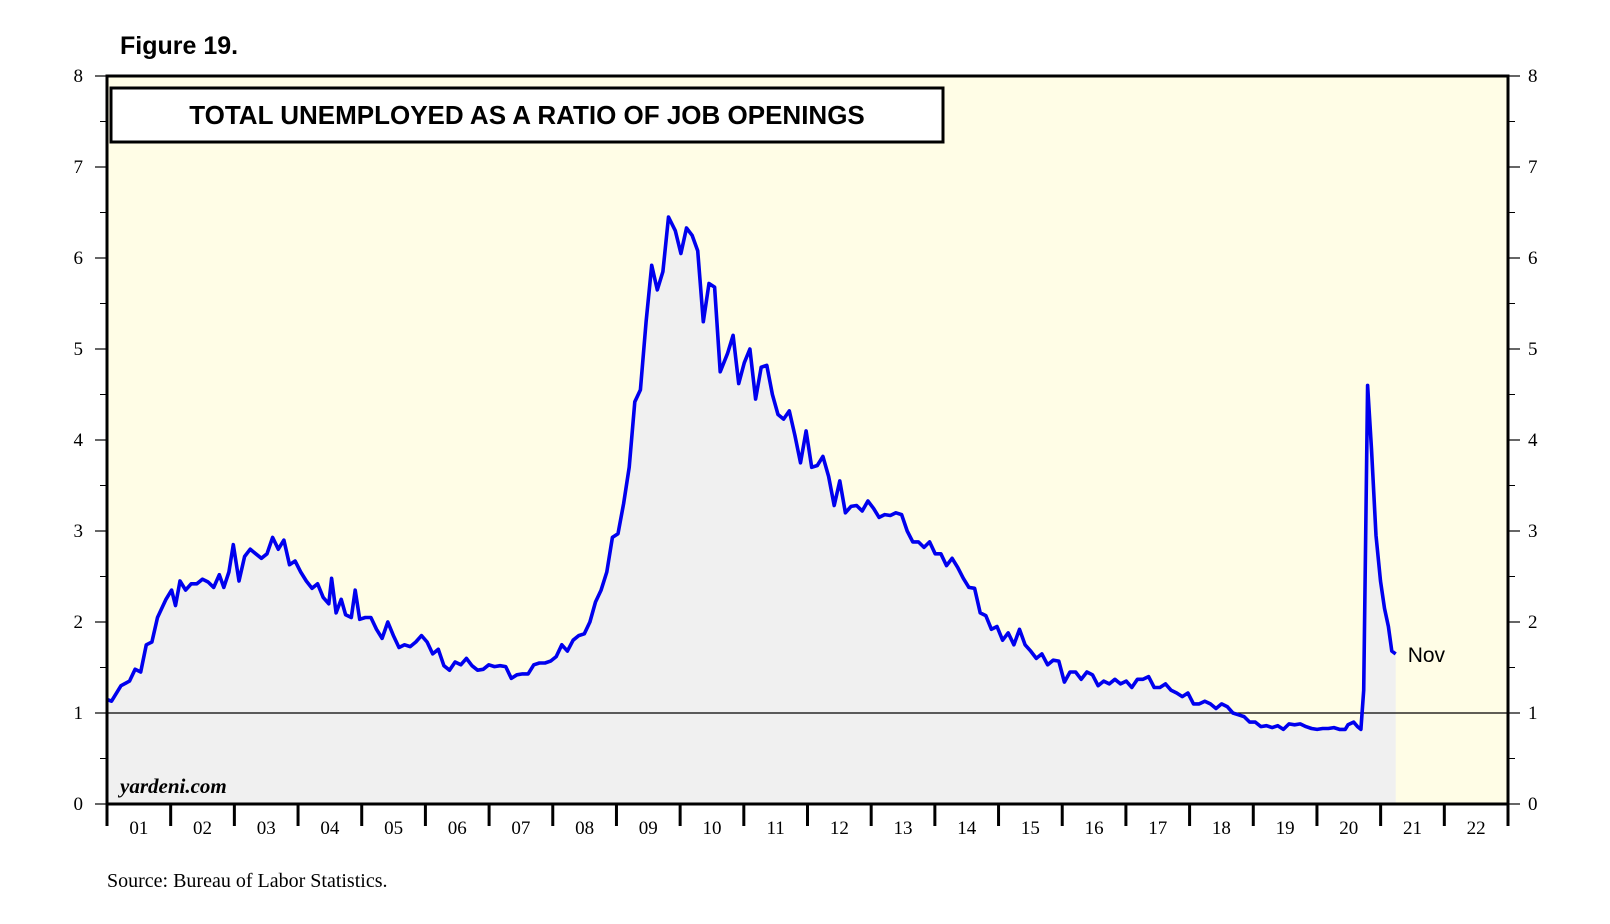 The image size is (1610, 924). Describe the element at coordinates (79, 804) in the screenshot. I see `y-tick-label-left: 0` at that location.